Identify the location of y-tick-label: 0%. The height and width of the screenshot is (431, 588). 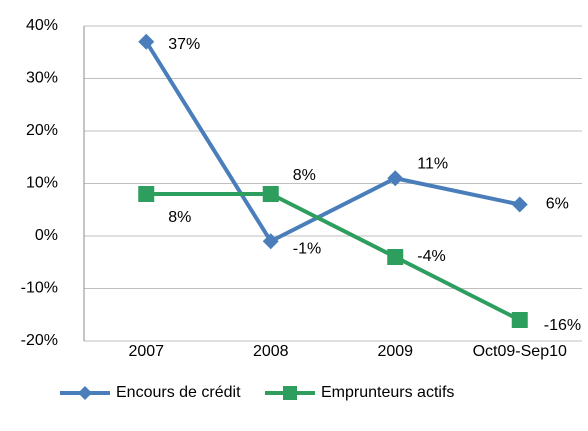
(46, 235).